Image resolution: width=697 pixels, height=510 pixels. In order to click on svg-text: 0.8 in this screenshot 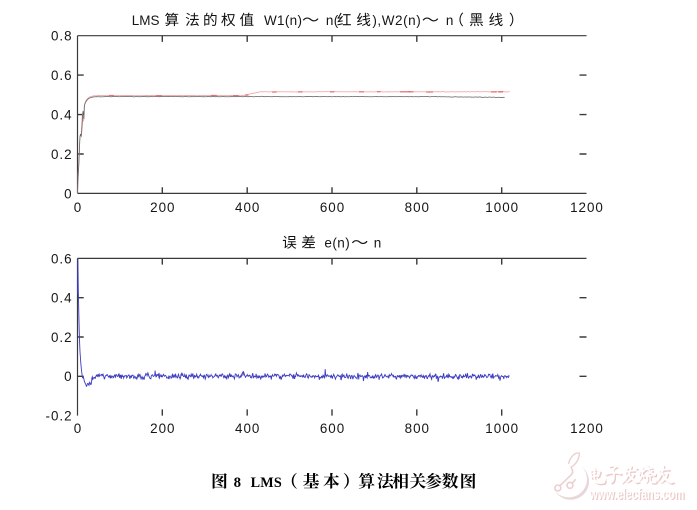, I will do `click(62, 36)`.